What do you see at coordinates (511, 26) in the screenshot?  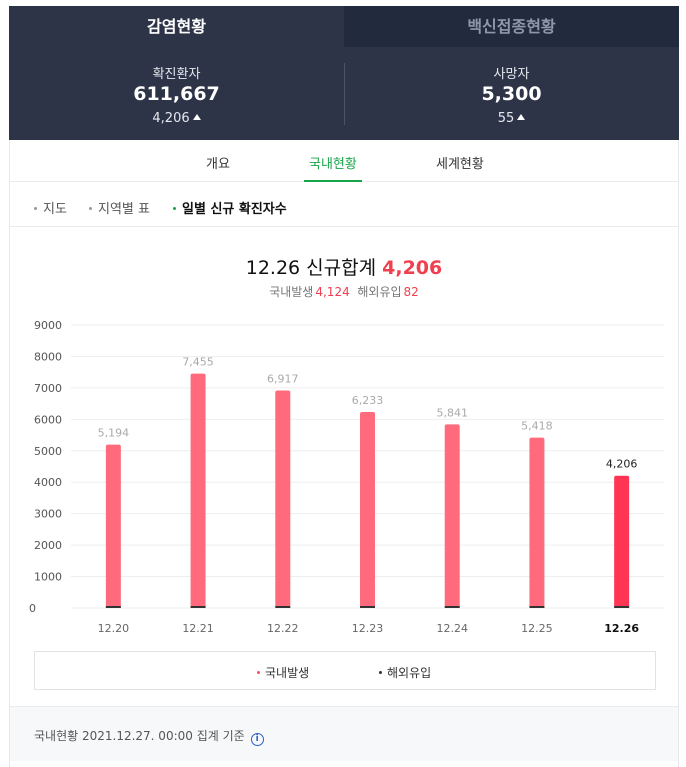 I see `tab-vaccination-status: 백신접종현황` at bounding box center [511, 26].